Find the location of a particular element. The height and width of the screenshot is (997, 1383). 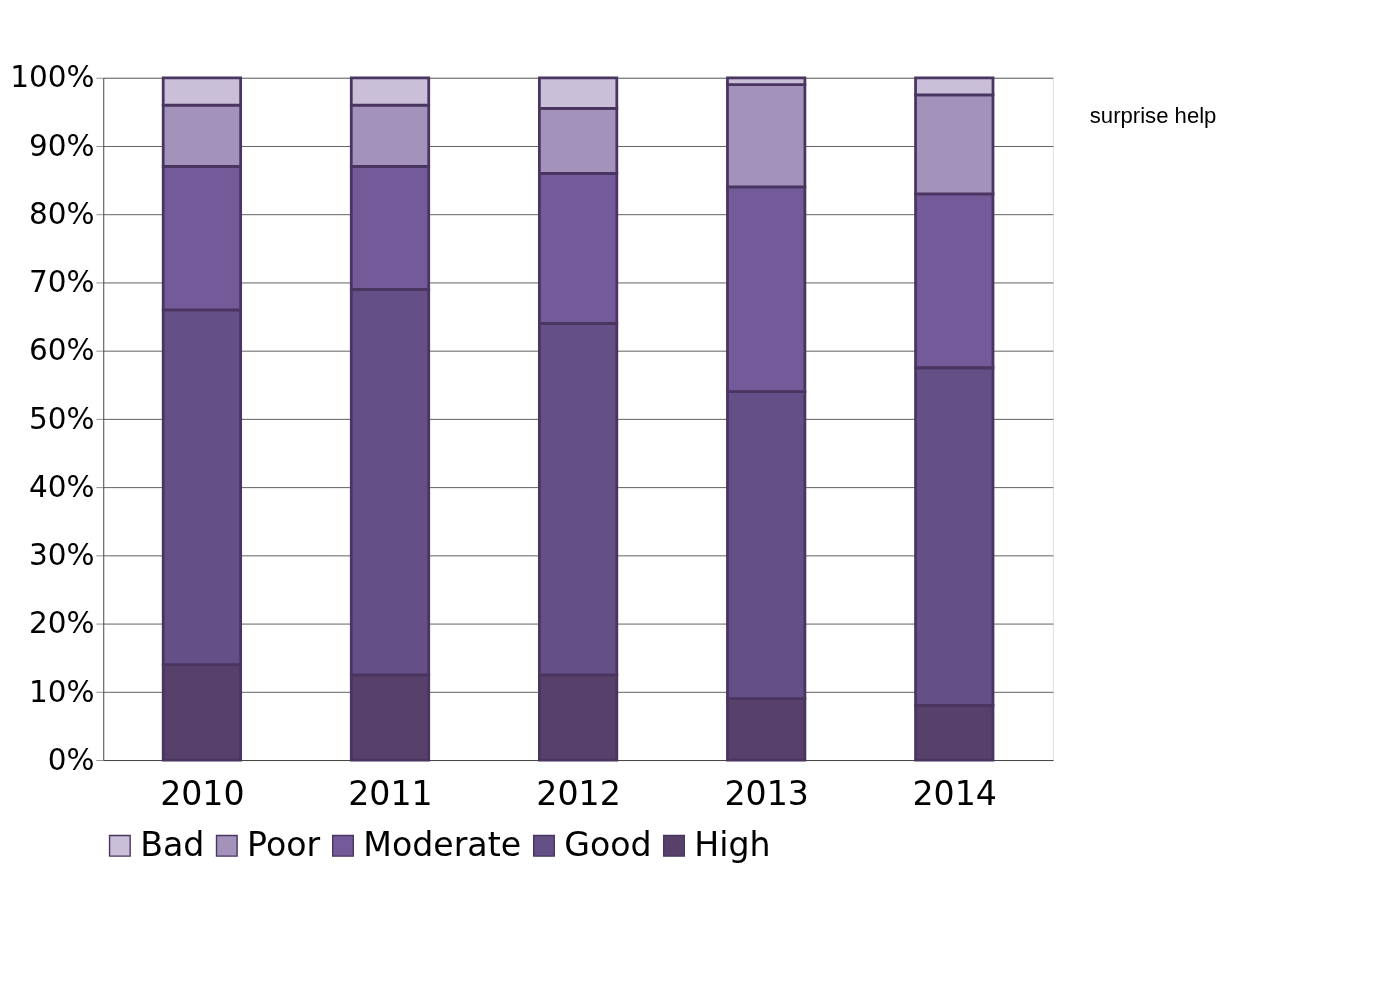

y-tick-label: 0% is located at coordinates (71, 759).